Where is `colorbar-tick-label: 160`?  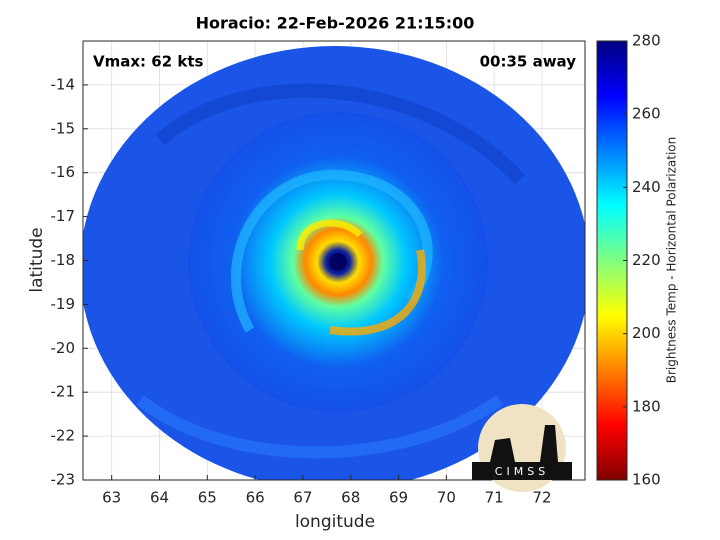 colorbar-tick-label: 160 is located at coordinates (646, 480).